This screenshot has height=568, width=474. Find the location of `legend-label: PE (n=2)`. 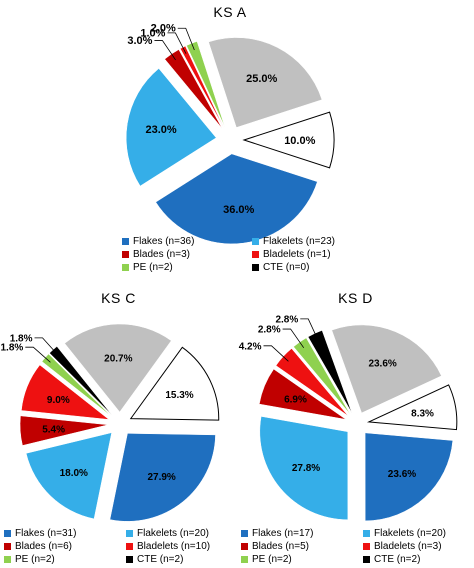

legend-label: PE (n=2) is located at coordinates (272, 559).